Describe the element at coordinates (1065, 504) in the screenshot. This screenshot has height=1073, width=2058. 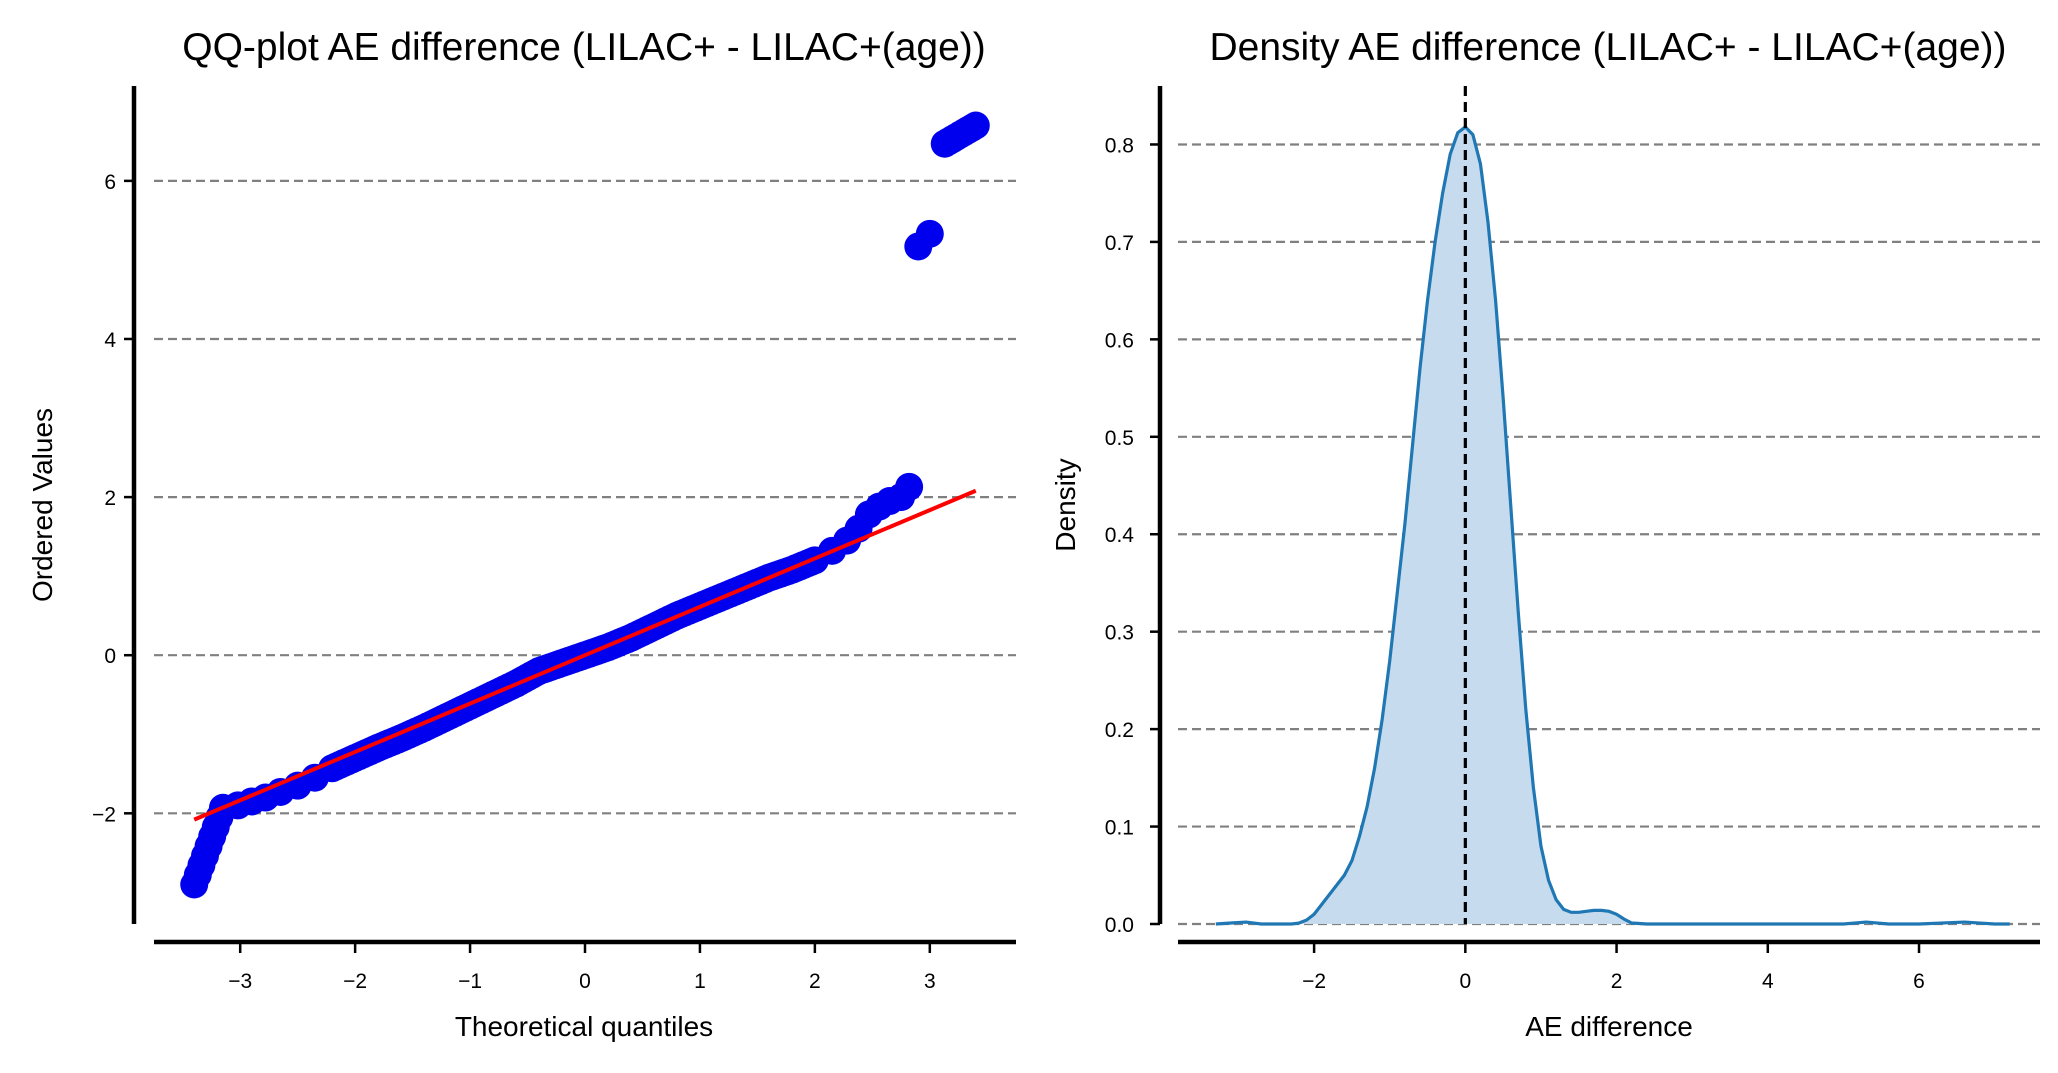
I see `density-y-axis-label: Density` at that location.